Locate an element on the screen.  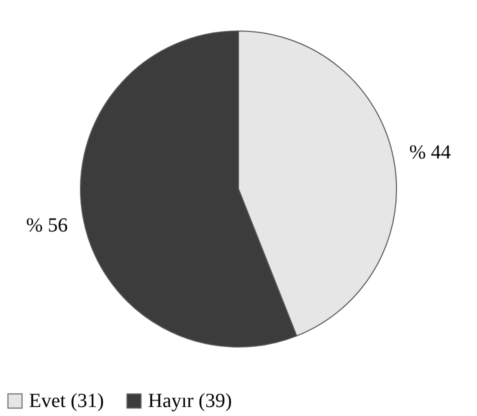
legend-label: Hayır (39) is located at coordinates (190, 401).